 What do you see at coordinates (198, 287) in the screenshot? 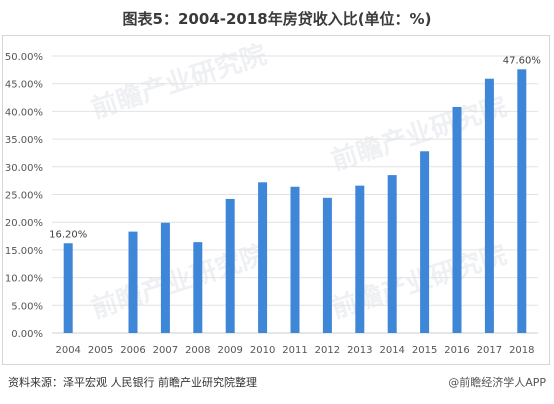
I see `bar-2008` at bounding box center [198, 287].